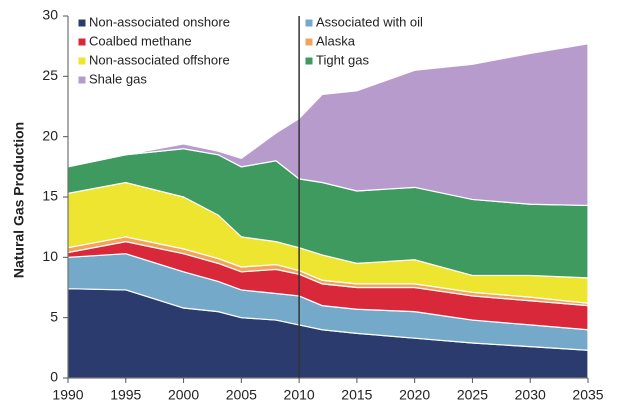 The height and width of the screenshot is (412, 624). I want to click on legend-label: Non-associated offshore, so click(159, 59).